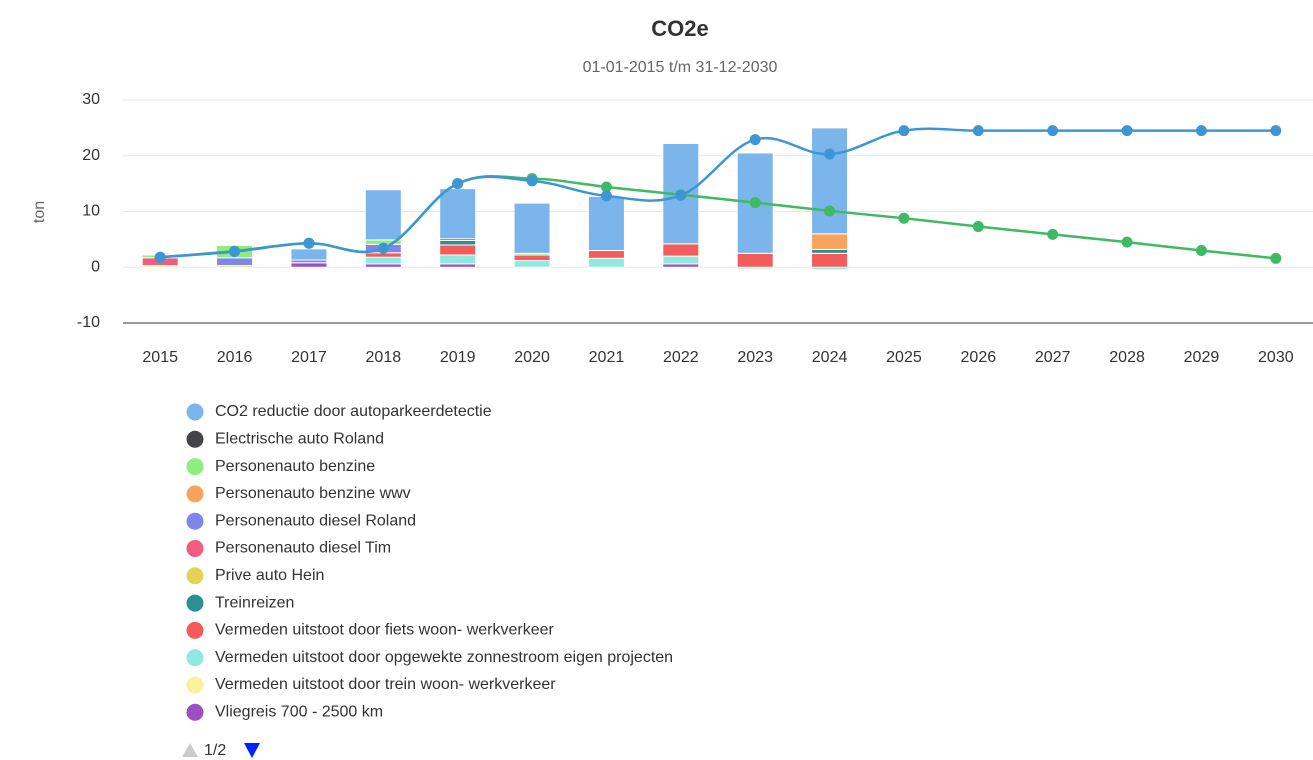  What do you see at coordinates (299, 439) in the screenshot?
I see `legend-label: Electrische auto Roland` at bounding box center [299, 439].